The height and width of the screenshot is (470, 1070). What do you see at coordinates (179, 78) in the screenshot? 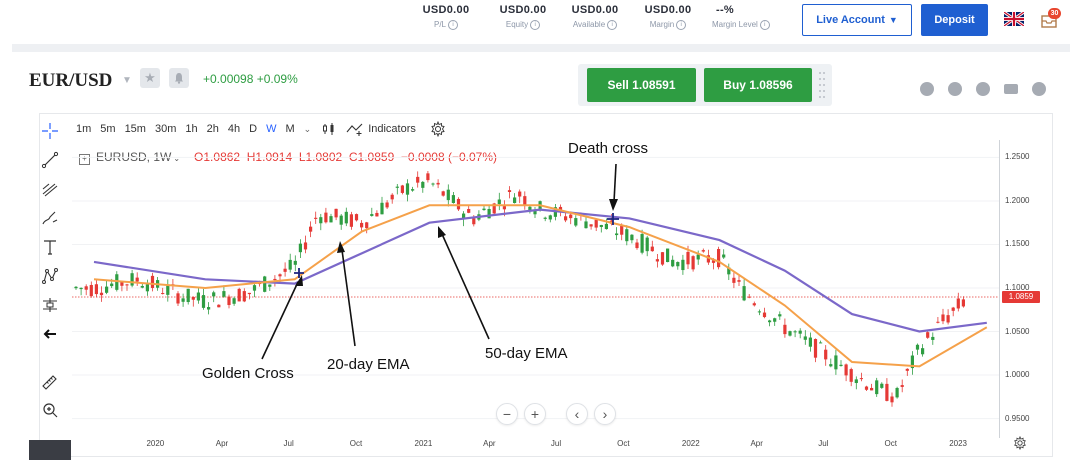
I see `price-alert-button` at bounding box center [179, 78].